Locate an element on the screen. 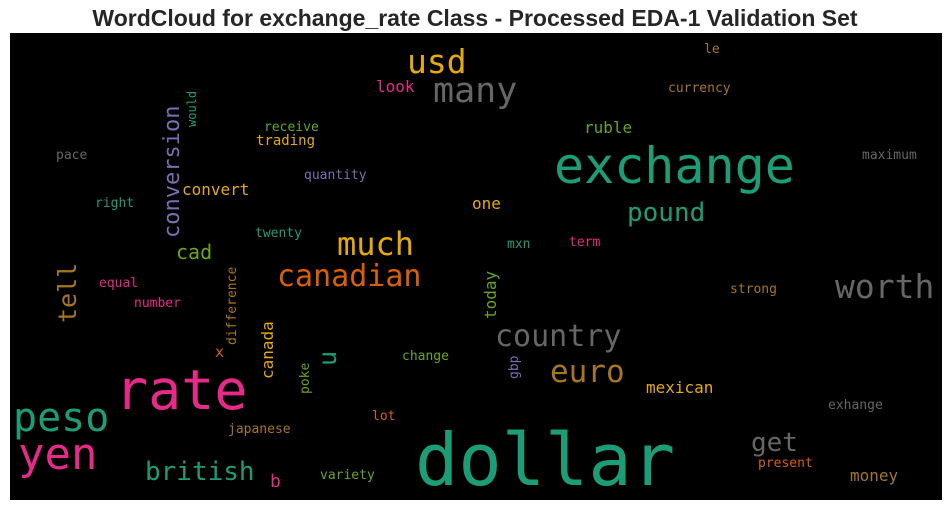 The height and width of the screenshot is (511, 950). word-receive: receive is located at coordinates (291, 127).